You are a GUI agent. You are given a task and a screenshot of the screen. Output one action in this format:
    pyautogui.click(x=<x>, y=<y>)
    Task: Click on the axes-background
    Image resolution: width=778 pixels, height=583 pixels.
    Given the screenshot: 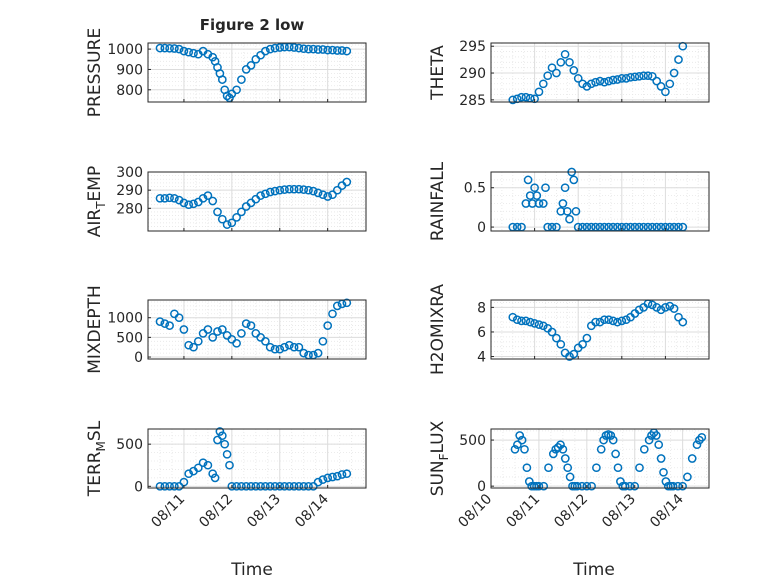 What is the action you would take?
    pyautogui.click(x=600, y=329)
    